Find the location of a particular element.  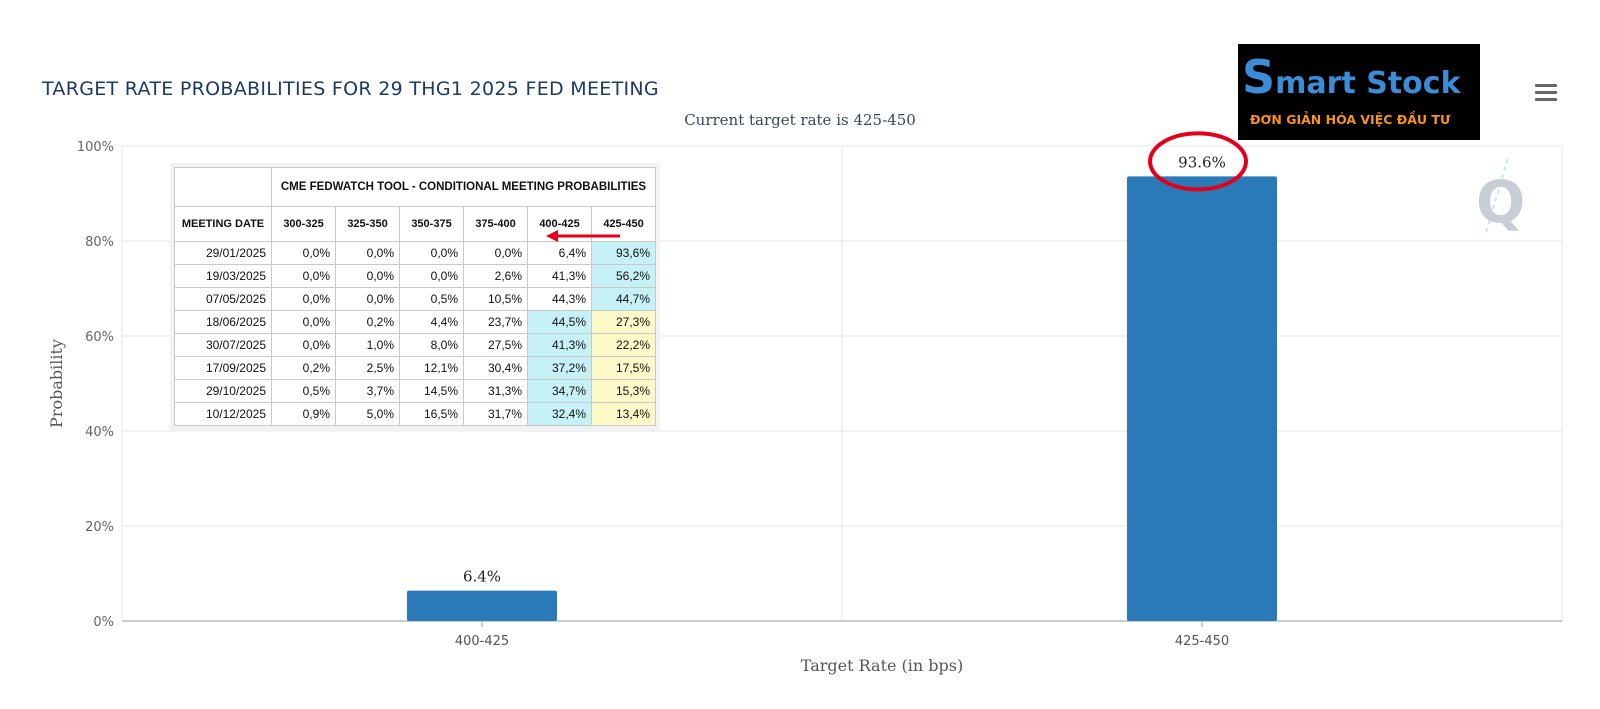

table-corner-cell is located at coordinates (223, 187).